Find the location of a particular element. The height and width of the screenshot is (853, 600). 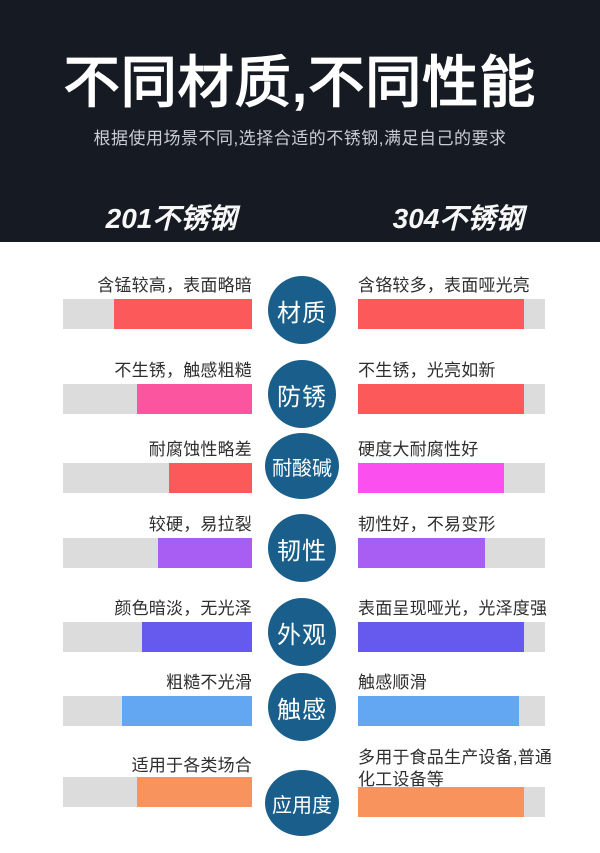

comparison-row-toughness: 较硬，易拉裂 韧性好，不易变形 韧性 is located at coordinates (300, 559).